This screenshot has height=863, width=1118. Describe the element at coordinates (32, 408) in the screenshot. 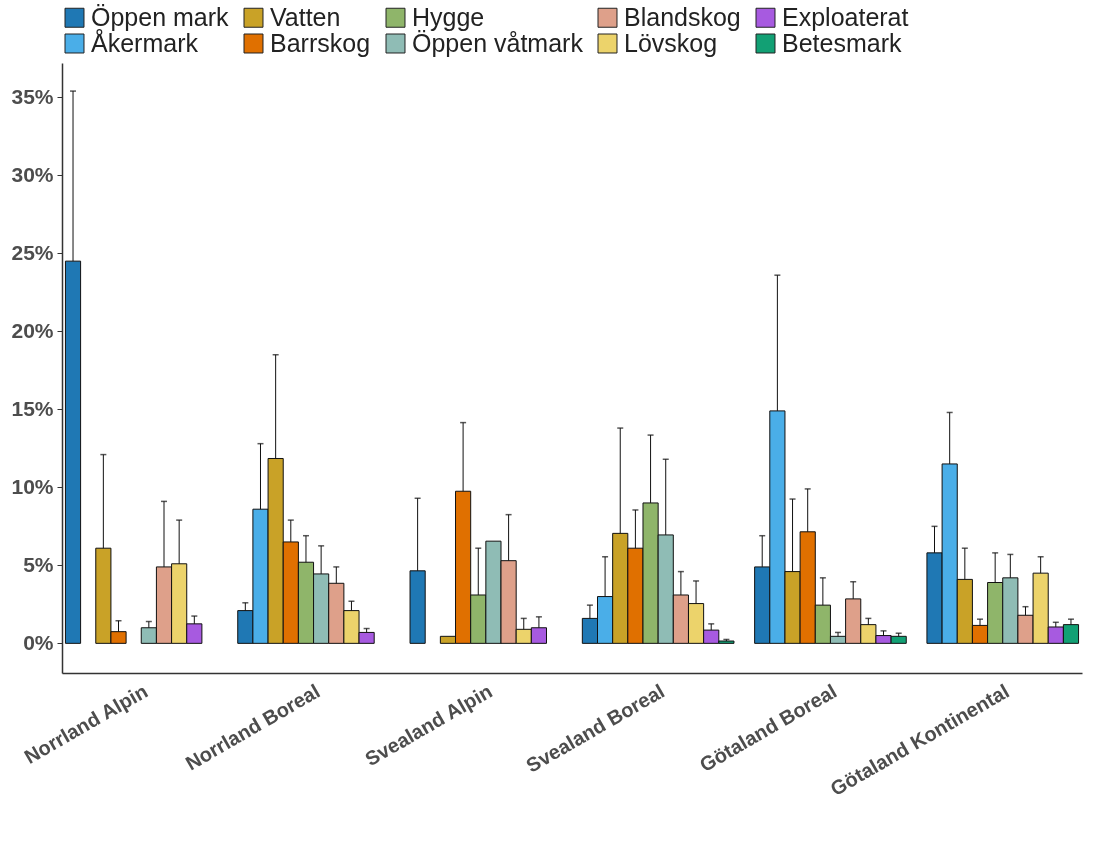

I see `y-tick-label: 15%` at that location.